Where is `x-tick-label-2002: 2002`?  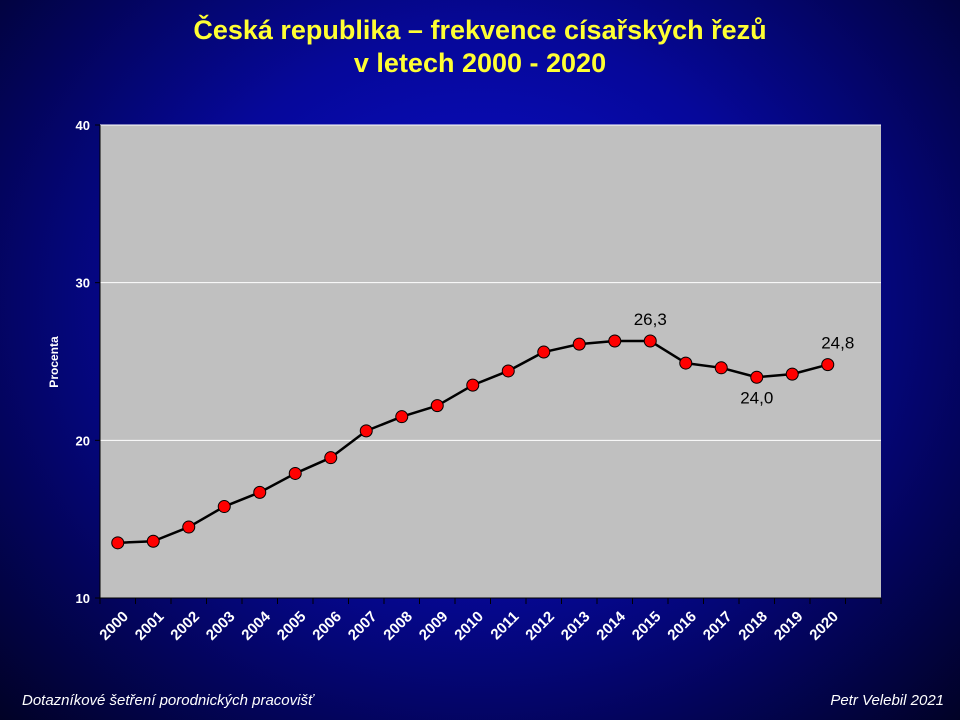 x-tick-label-2002: 2002 is located at coordinates (185, 626).